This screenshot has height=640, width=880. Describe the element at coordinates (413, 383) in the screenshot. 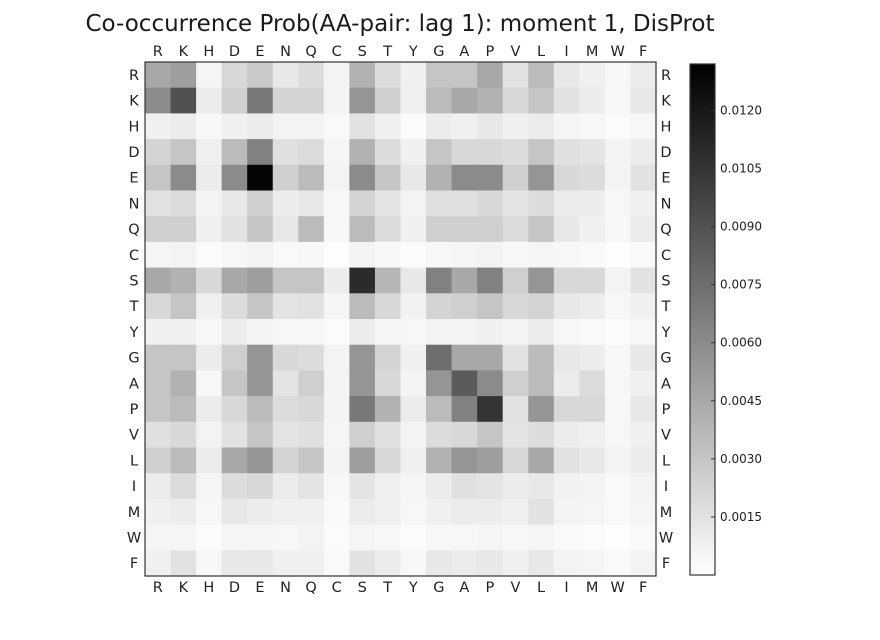

I see `heatmap-cell-A-Y` at that location.